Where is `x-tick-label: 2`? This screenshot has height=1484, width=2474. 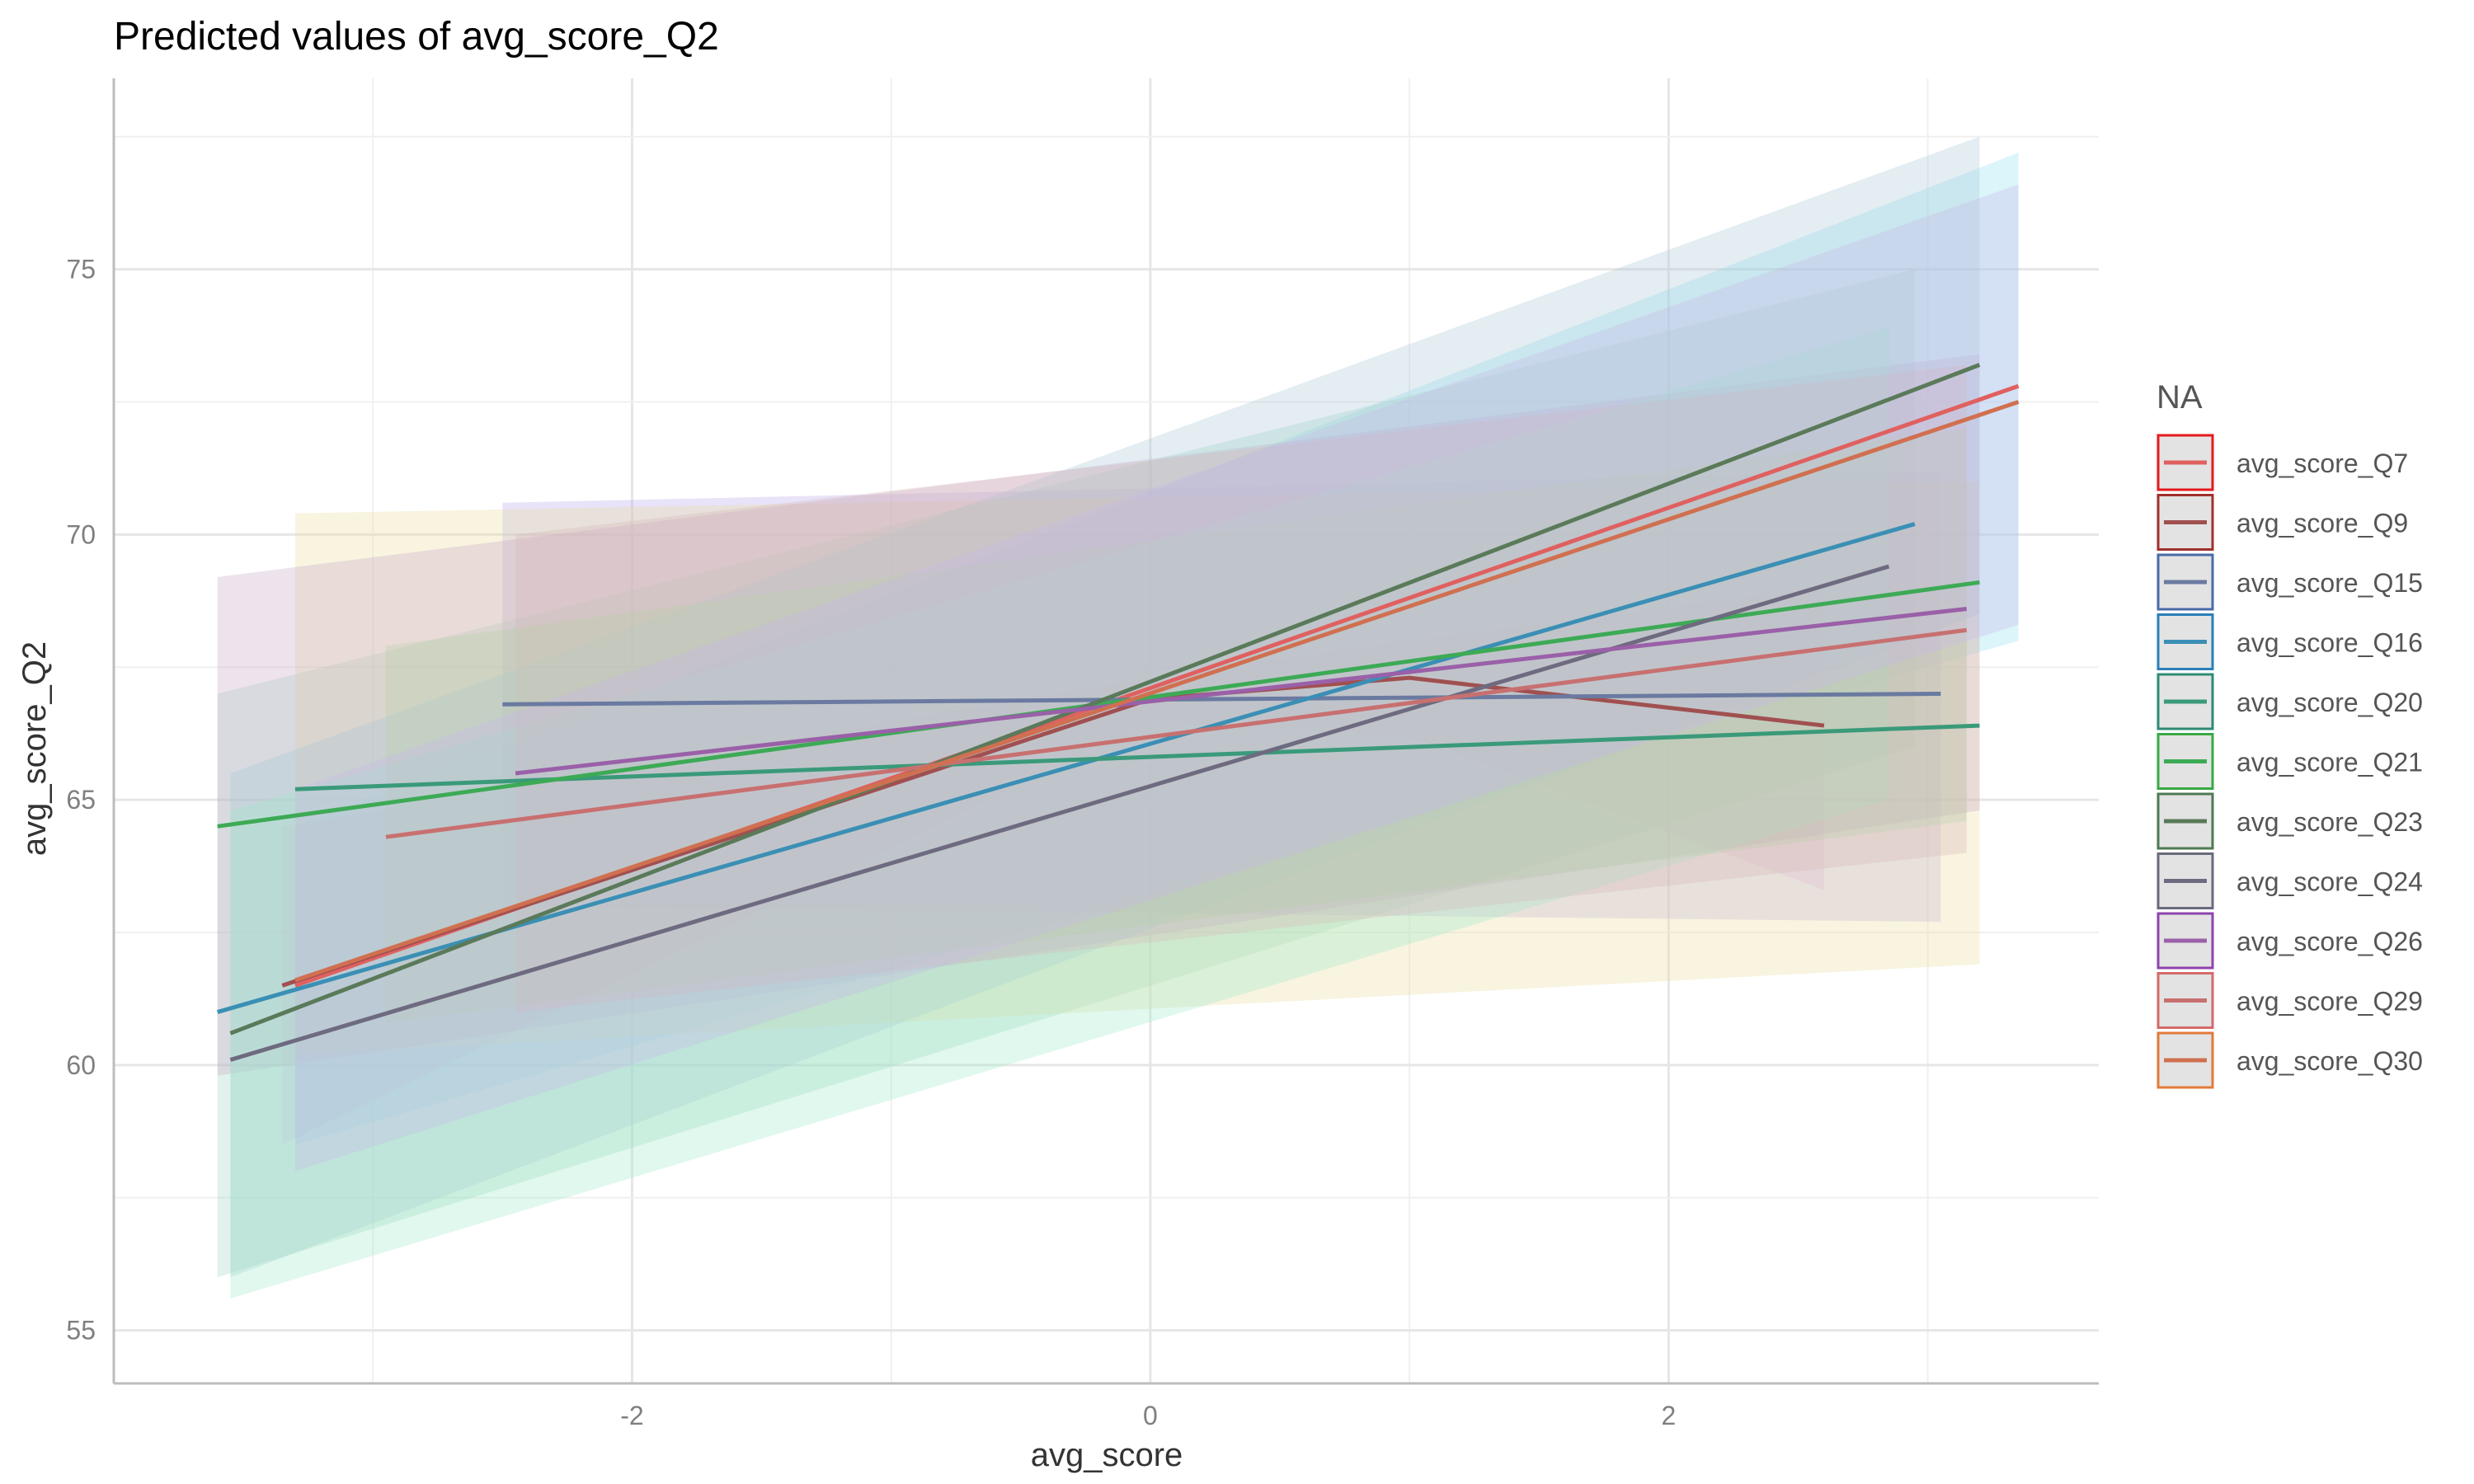 x-tick-label: 2 is located at coordinates (1668, 1415).